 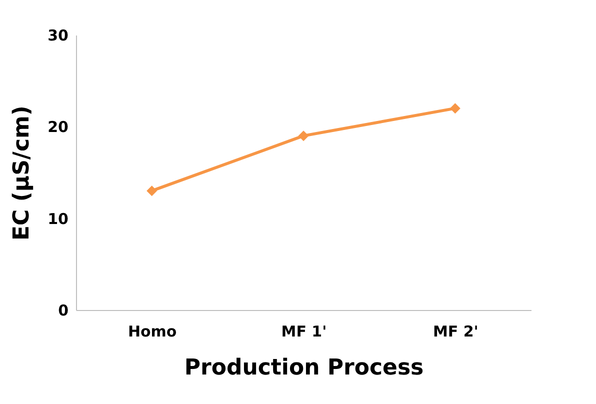 What do you see at coordinates (304, 331) in the screenshot?
I see `x-tick-label: MF 1'` at bounding box center [304, 331].